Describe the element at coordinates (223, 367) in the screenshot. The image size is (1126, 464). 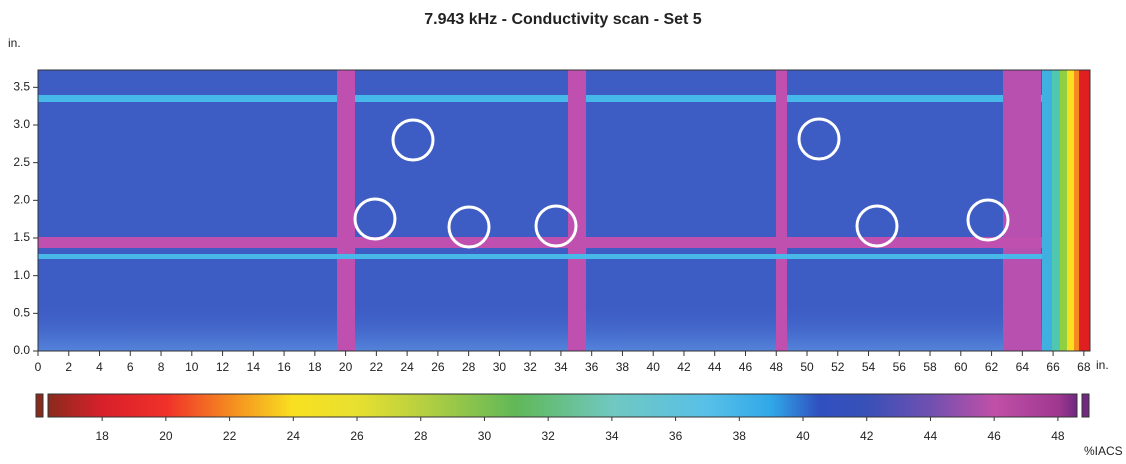
I see `x-tick-label: 12` at that location.